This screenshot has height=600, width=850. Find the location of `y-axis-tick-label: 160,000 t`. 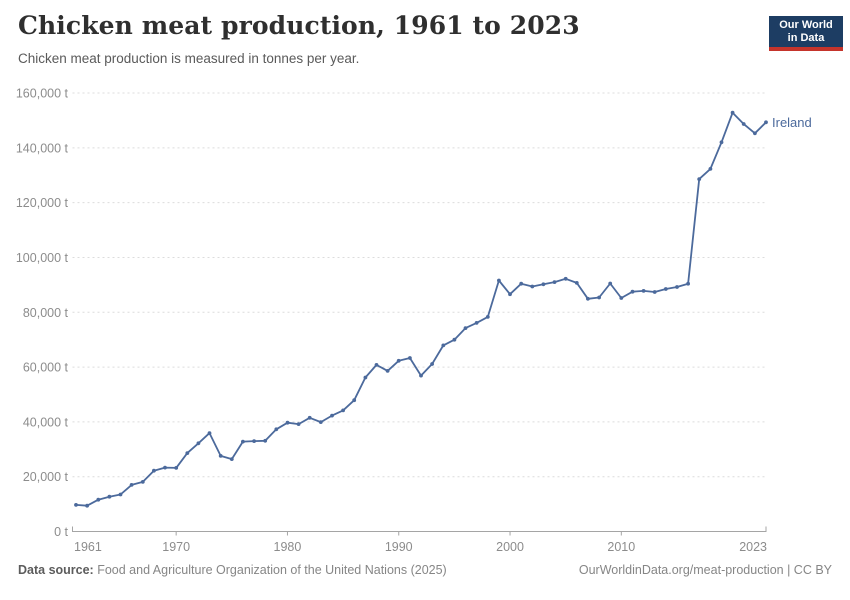

y-axis-tick-label: 160,000 t is located at coordinates (42, 94).